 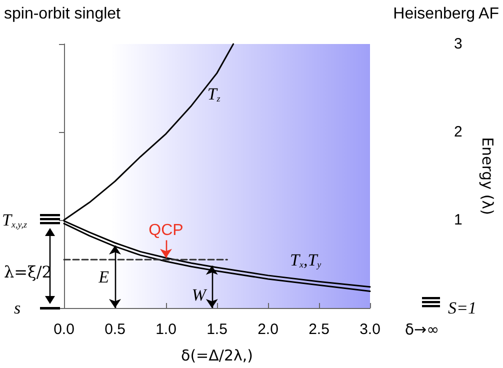 I want to click on y-tick-label: 2, so click(x=458, y=132).